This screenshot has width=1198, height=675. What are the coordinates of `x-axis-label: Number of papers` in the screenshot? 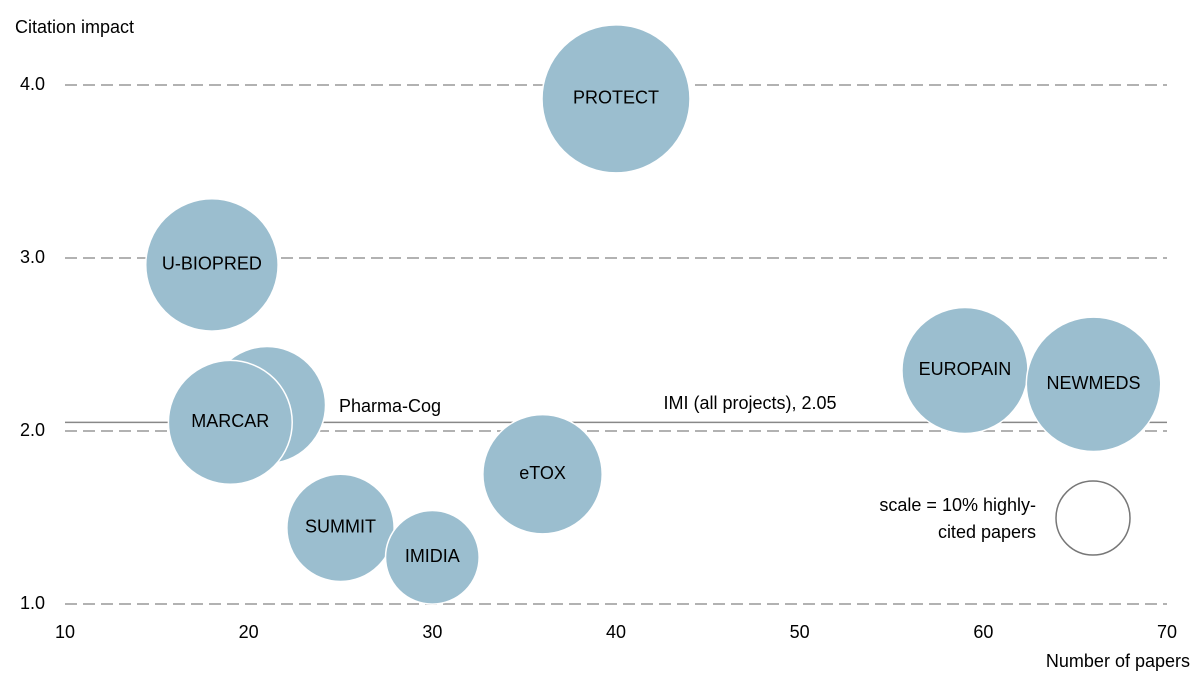 It's located at (1118, 661).